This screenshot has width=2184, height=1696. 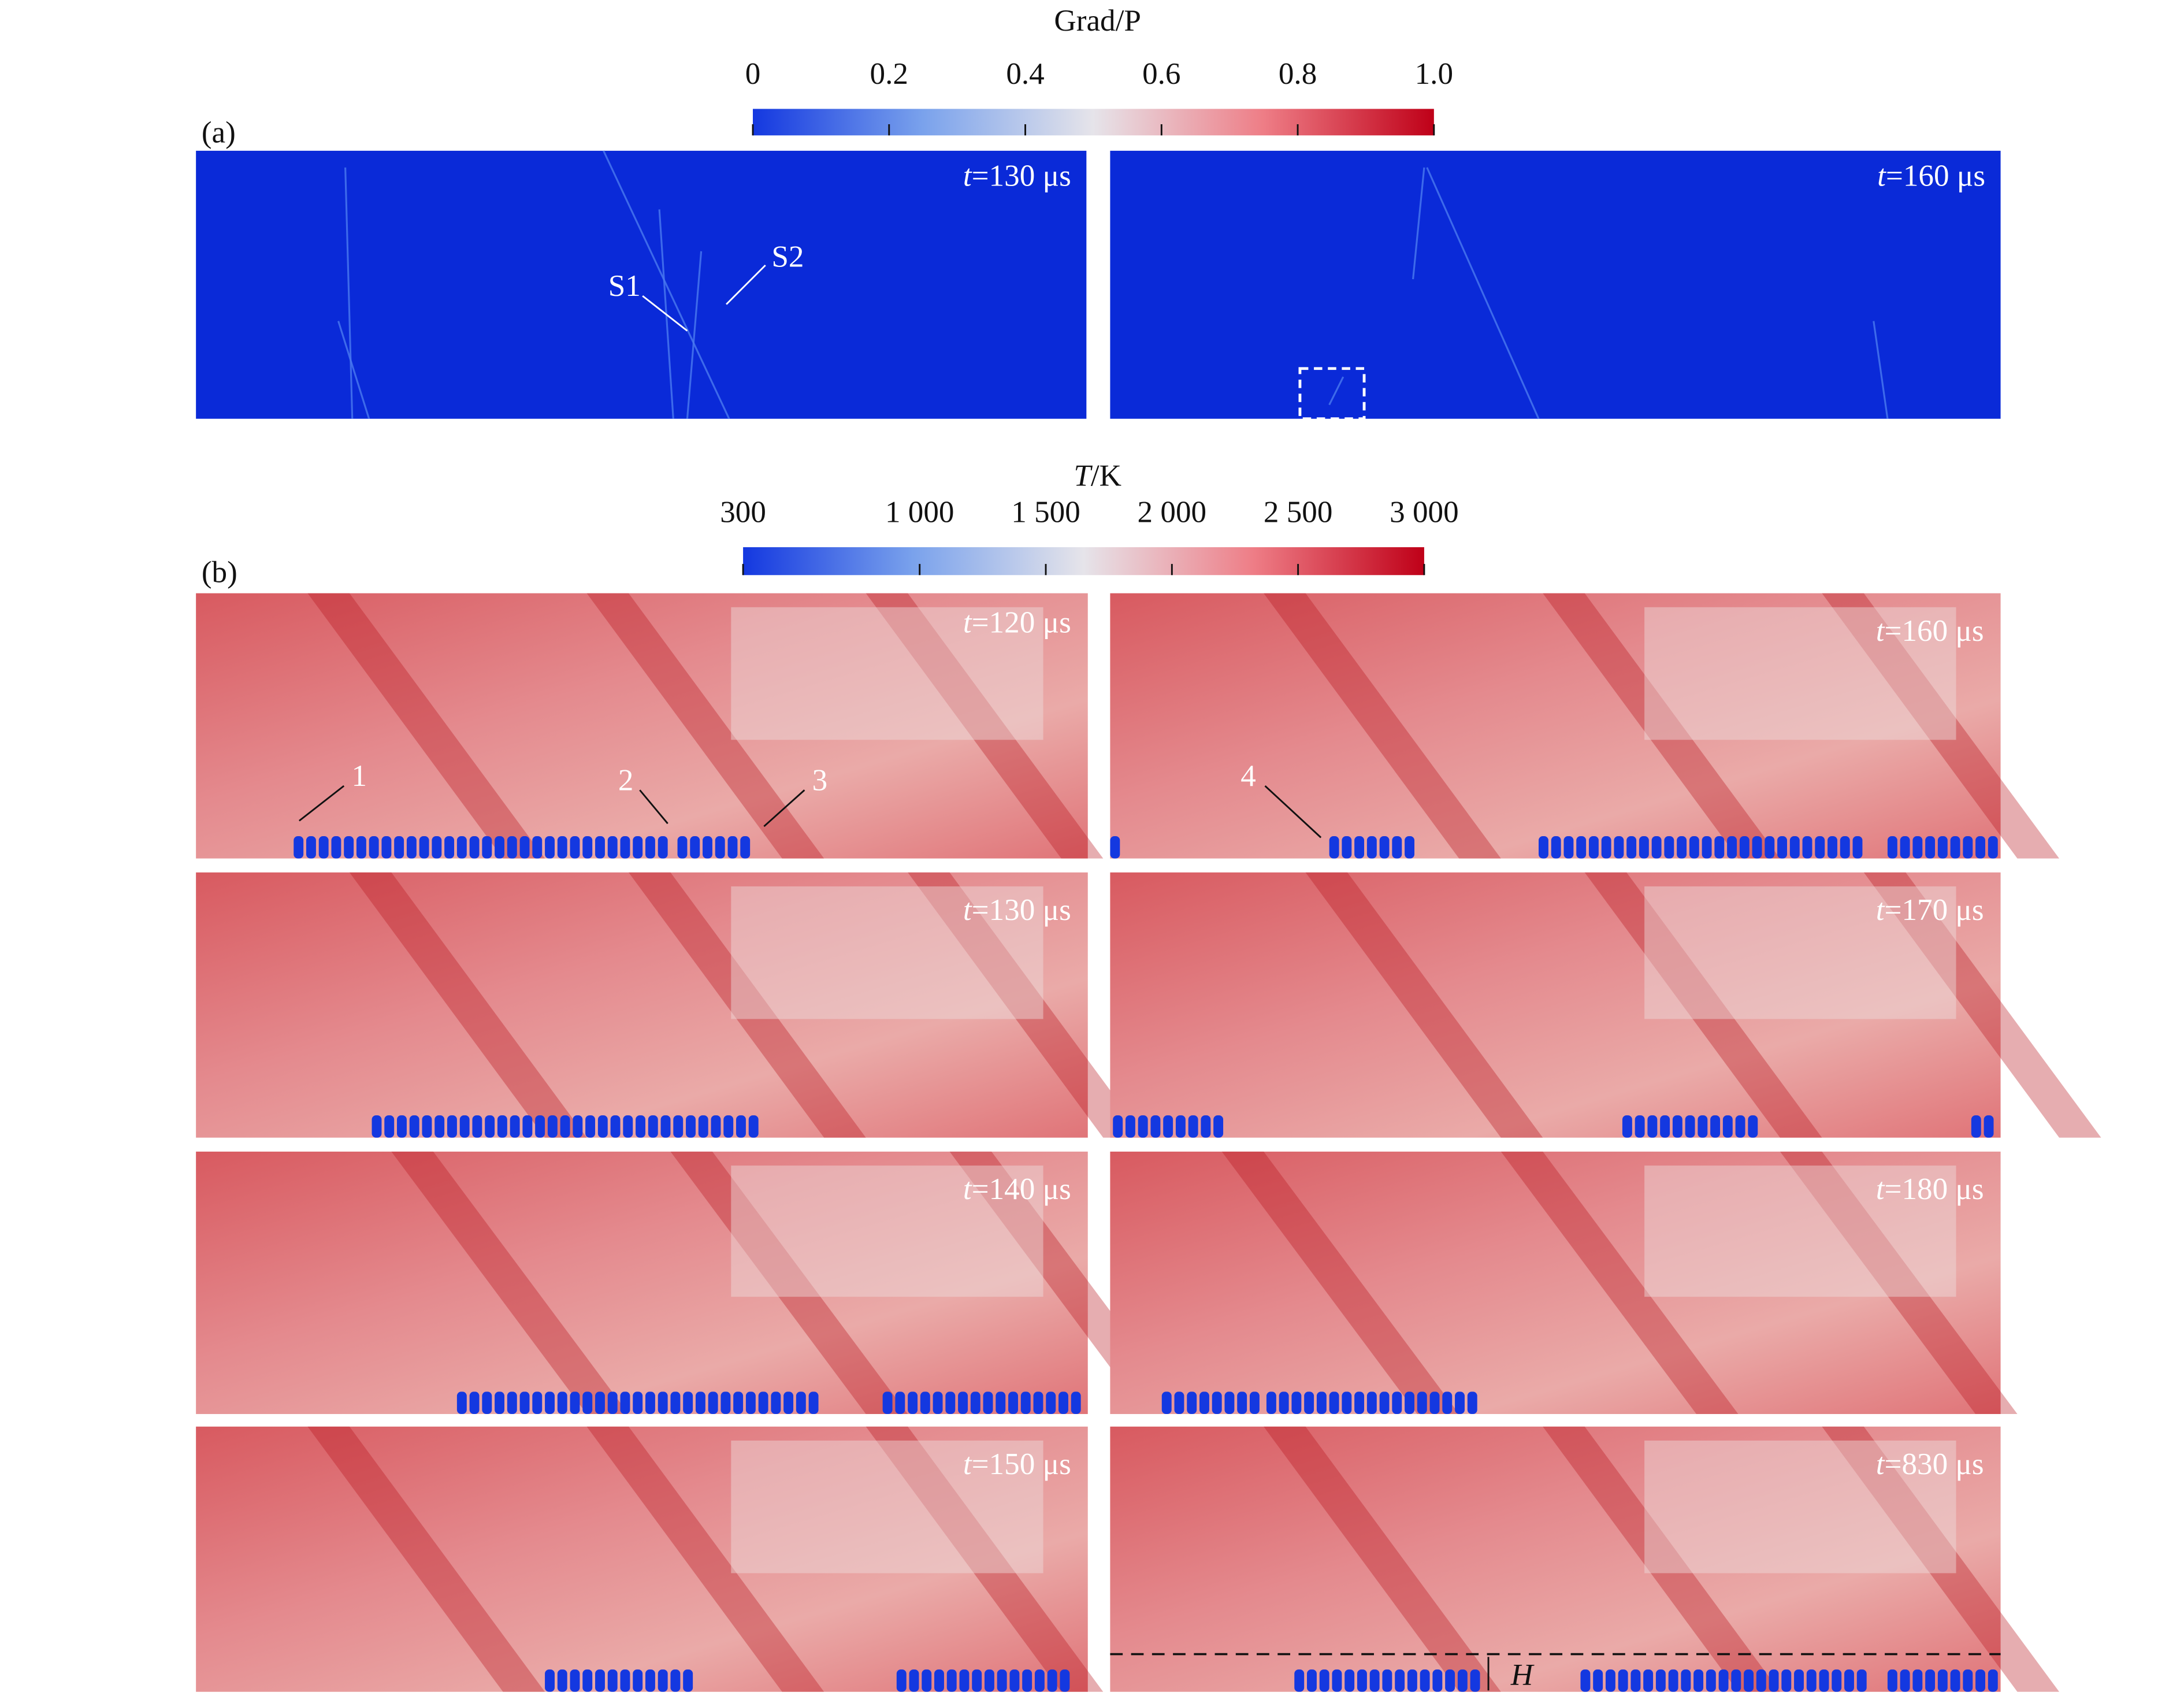 I want to click on time-label: t=160 μs, so click(x=1931, y=175).